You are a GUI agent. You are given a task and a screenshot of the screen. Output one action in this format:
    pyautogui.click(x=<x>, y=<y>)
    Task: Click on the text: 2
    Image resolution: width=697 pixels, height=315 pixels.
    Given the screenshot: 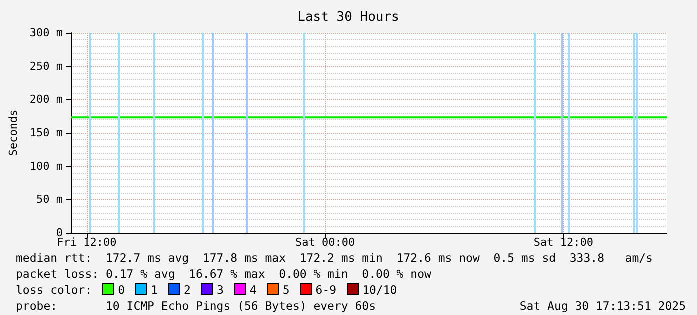 What is the action you would take?
    pyautogui.click(x=187, y=290)
    